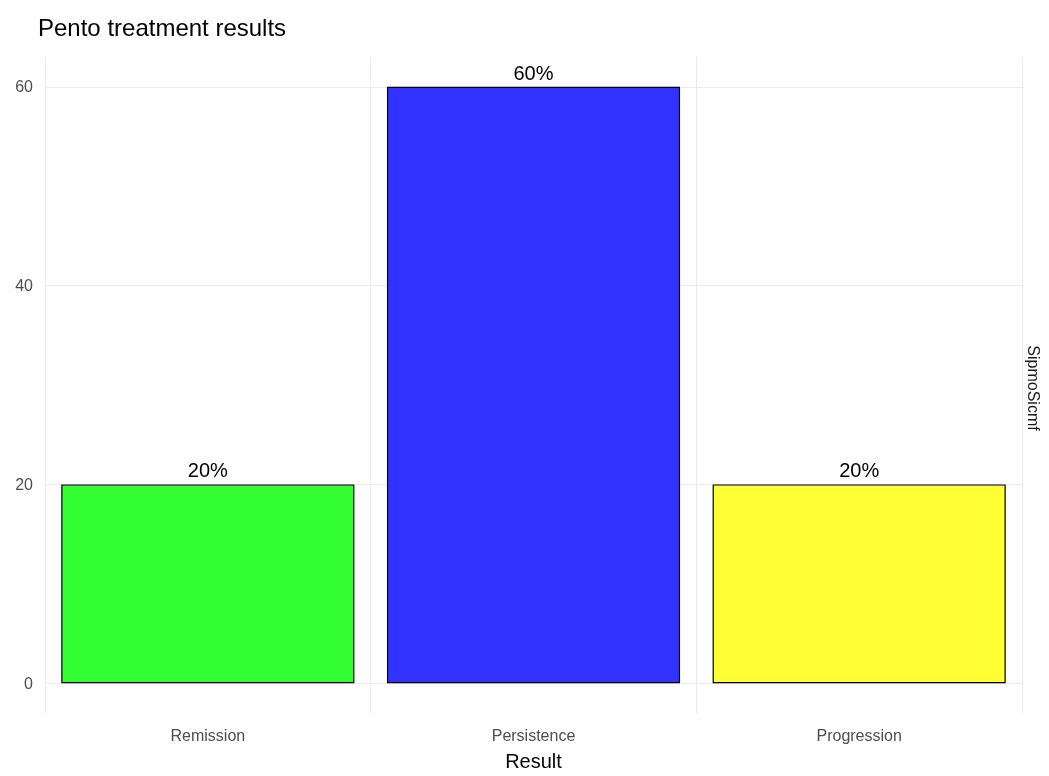 The image size is (1049, 776). I want to click on text: SipmoSicmf, so click(1033, 388).